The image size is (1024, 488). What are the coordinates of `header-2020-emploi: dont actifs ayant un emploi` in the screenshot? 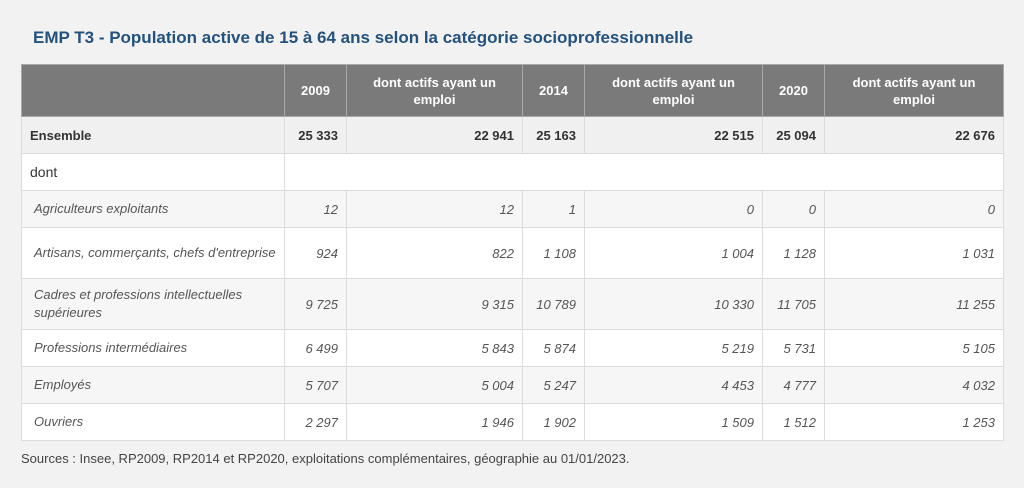 It's located at (914, 90).